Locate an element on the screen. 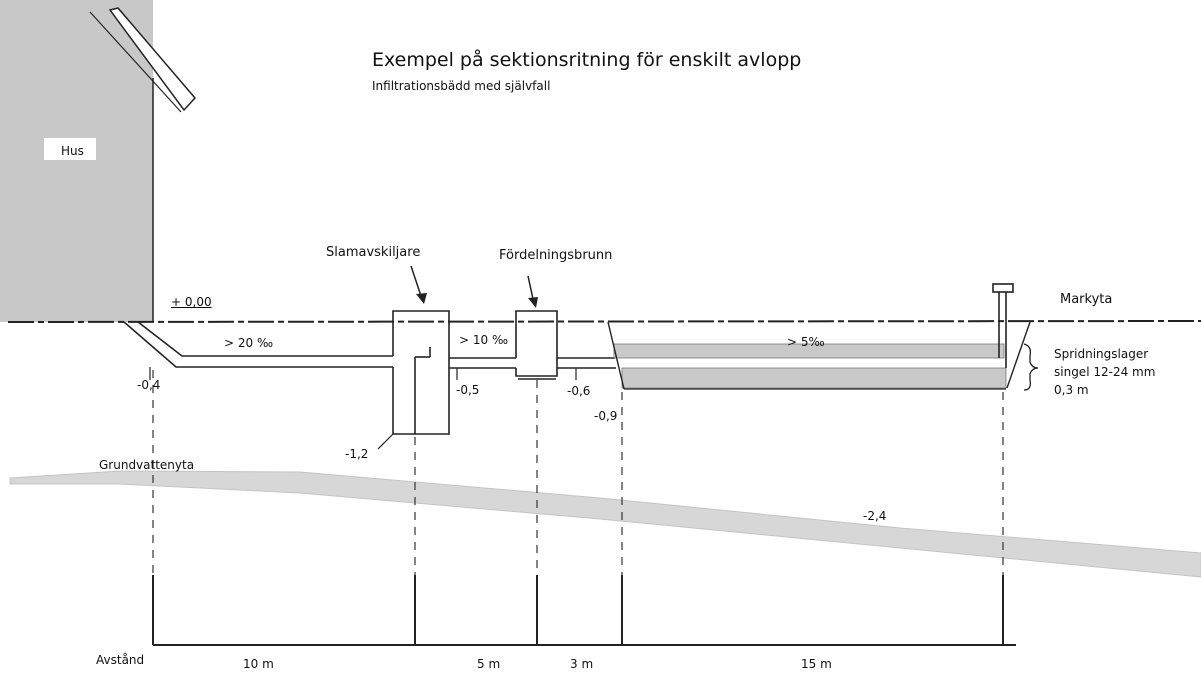  level-pipe-start: -0,4 is located at coordinates (149, 385).